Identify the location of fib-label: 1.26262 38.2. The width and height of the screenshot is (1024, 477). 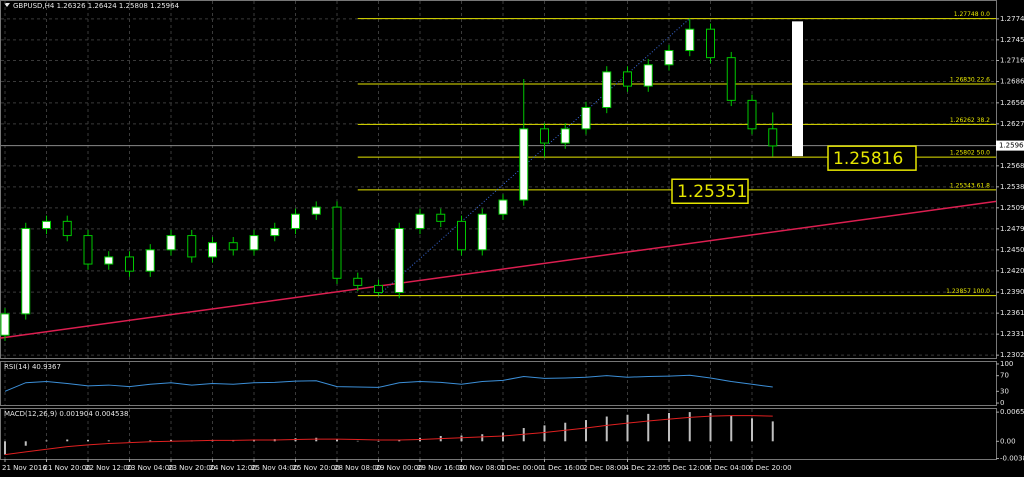
(970, 120).